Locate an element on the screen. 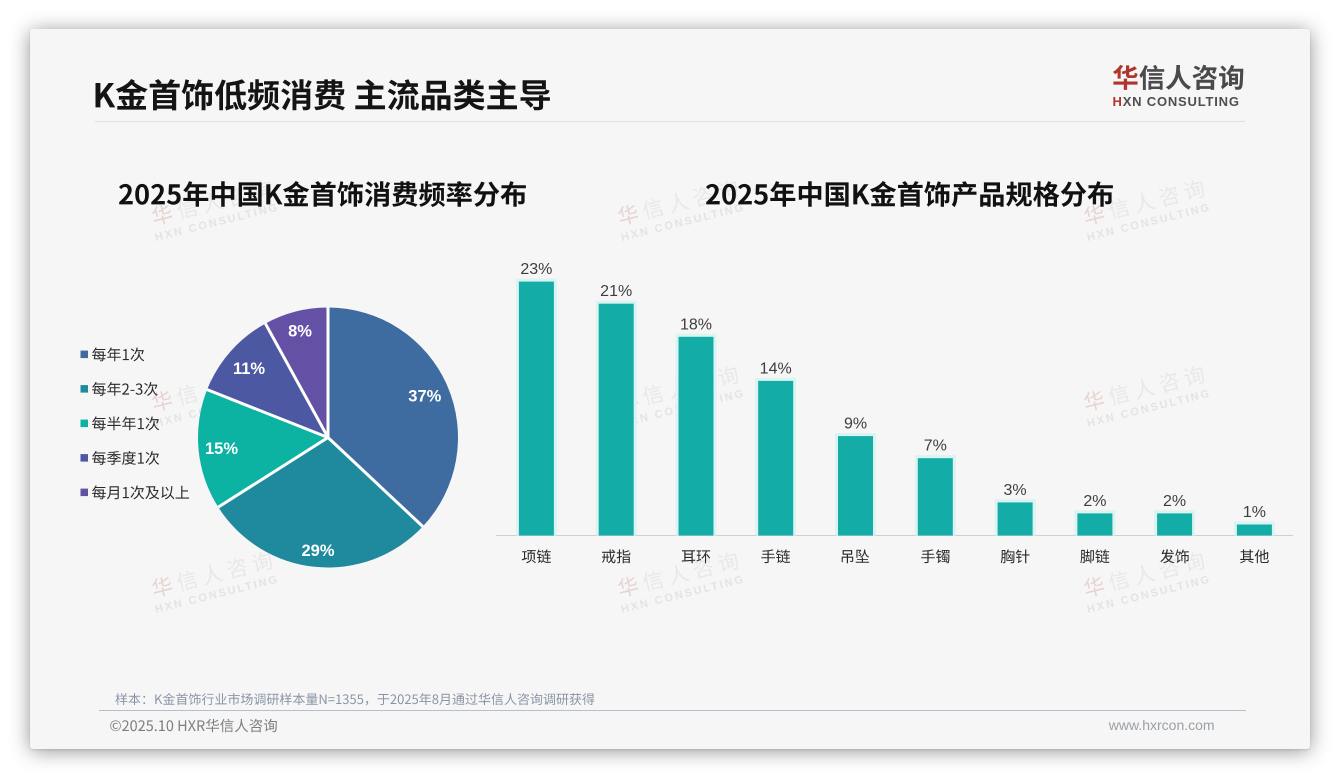 The width and height of the screenshot is (1340, 780). svg-text: 15% is located at coordinates (221, 449).